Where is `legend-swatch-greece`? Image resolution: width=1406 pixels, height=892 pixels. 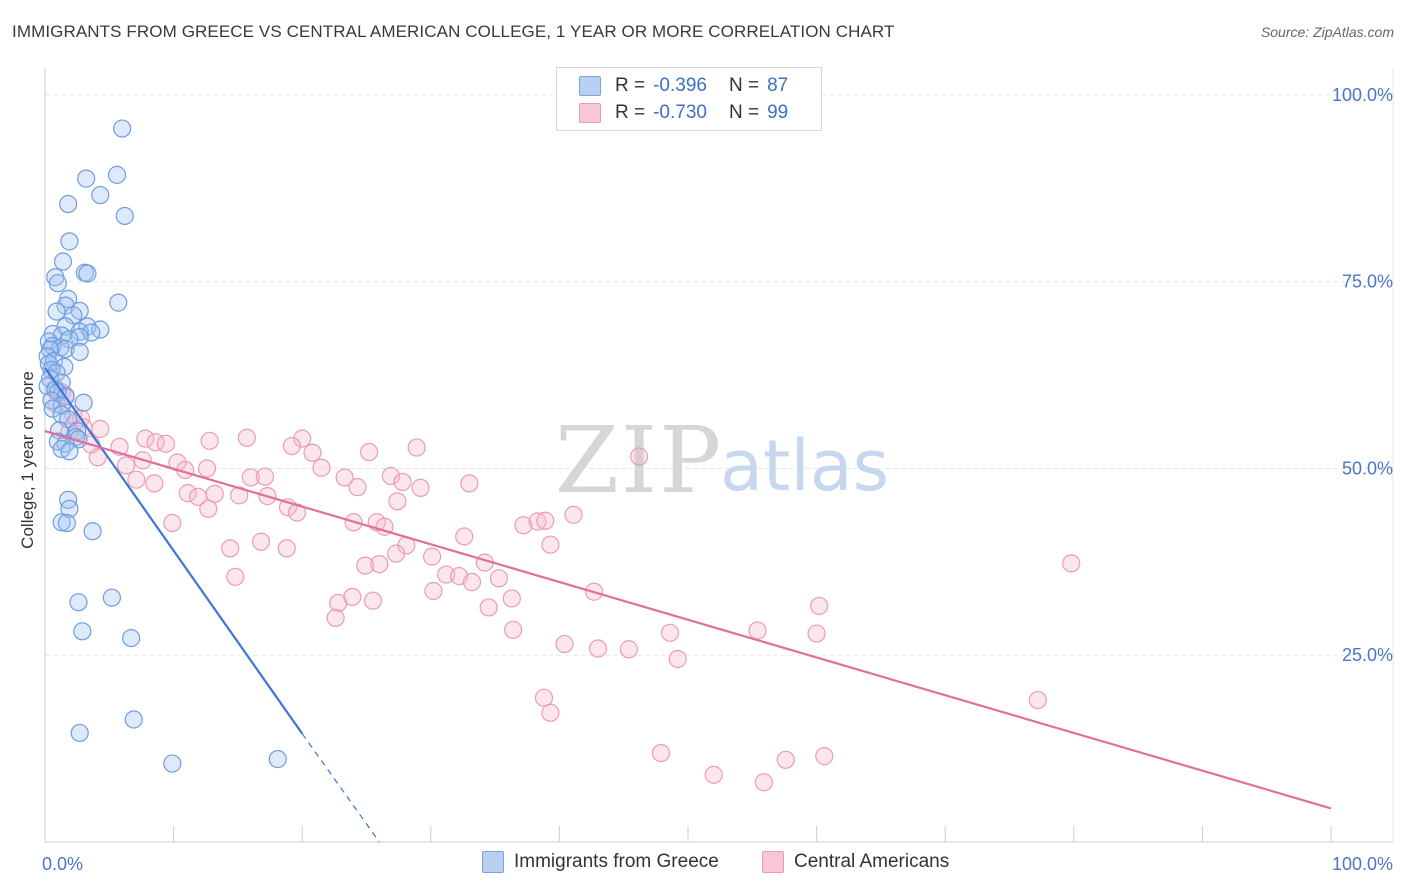
legend-swatch-greece is located at coordinates (493, 862).